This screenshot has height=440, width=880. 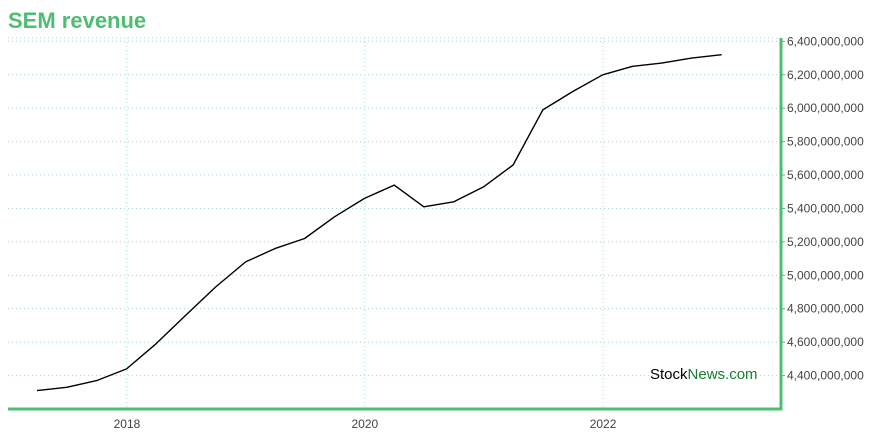 I want to click on y-tick-label: 4,800,000,000, so click(x=825, y=309).